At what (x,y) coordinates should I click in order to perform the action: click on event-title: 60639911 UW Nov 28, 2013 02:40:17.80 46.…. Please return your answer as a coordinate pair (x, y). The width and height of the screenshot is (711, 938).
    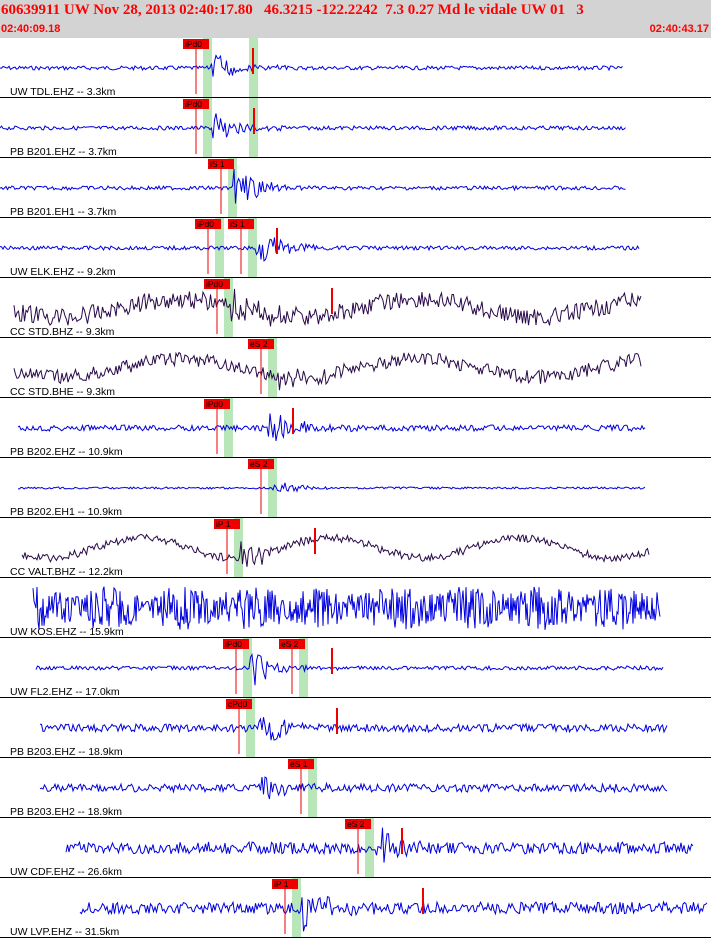
    Looking at the image, I should click on (292, 10).